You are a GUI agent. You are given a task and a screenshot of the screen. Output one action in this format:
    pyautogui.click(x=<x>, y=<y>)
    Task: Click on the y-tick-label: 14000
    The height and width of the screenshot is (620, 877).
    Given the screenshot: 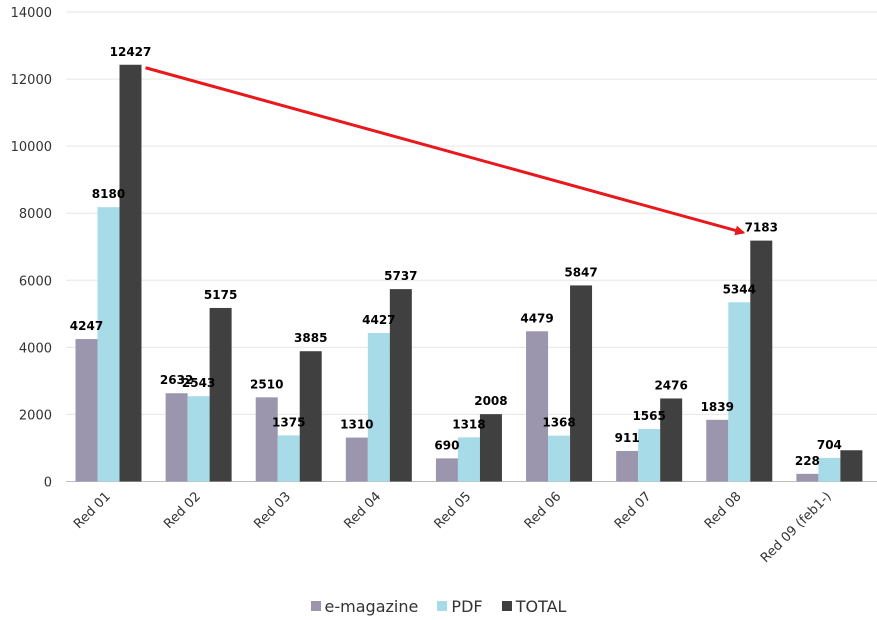 What is the action you would take?
    pyautogui.click(x=31, y=13)
    